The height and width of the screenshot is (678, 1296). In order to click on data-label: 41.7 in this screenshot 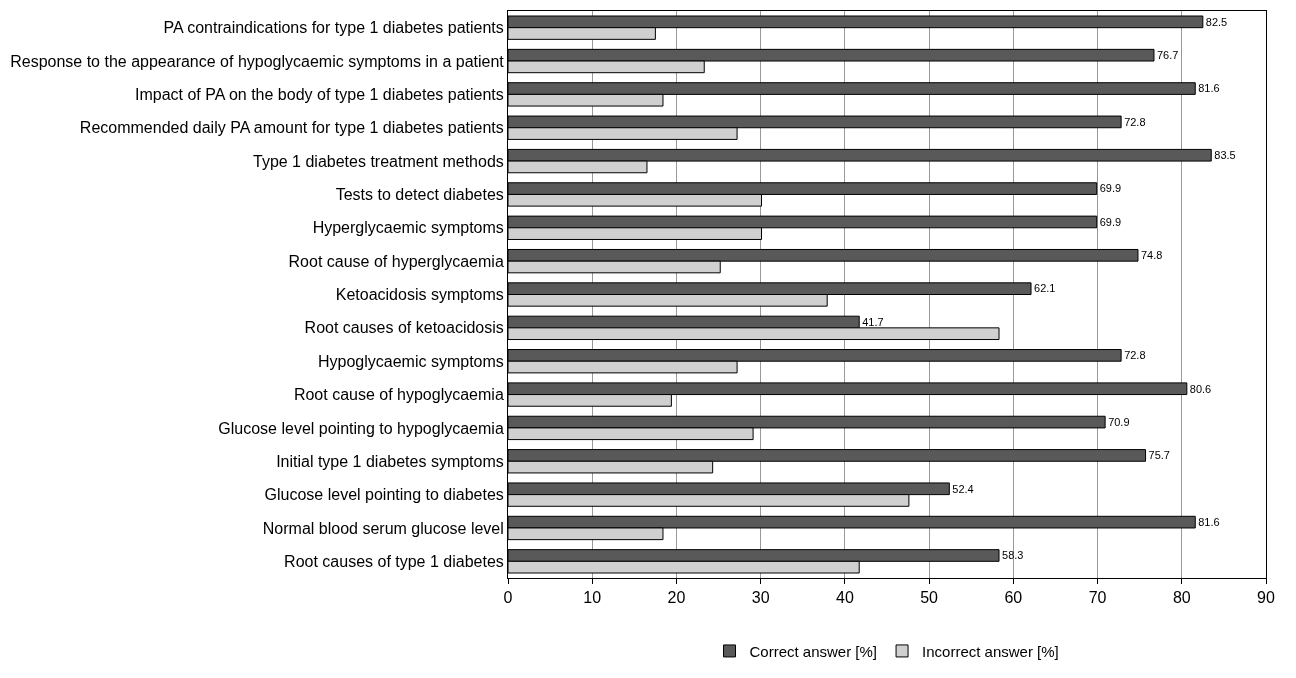, I will do `click(873, 321)`.